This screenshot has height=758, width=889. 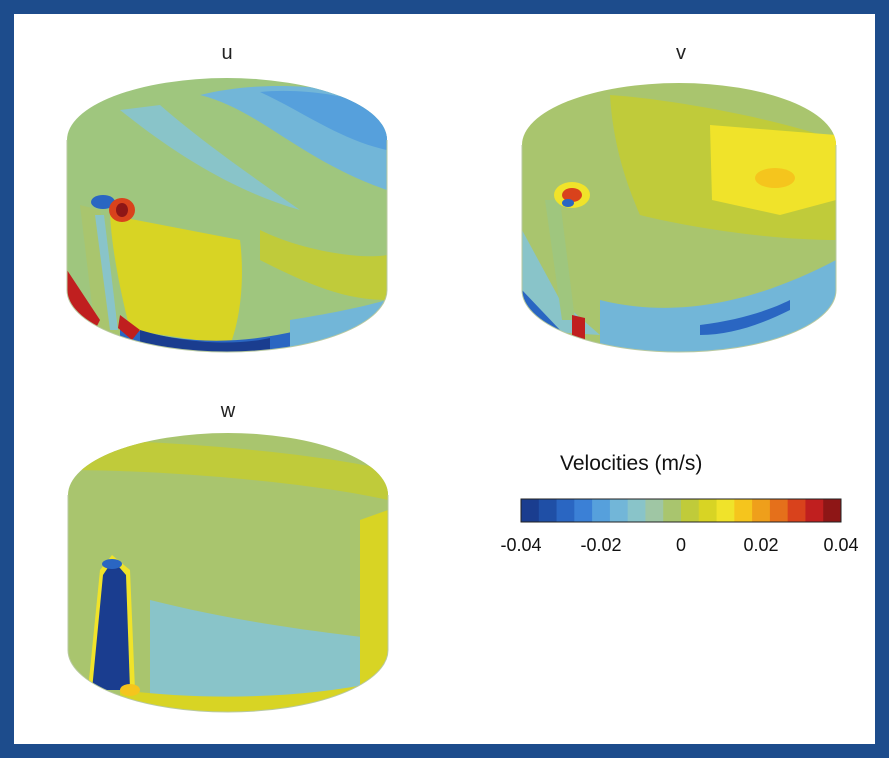 What do you see at coordinates (601, 545) in the screenshot?
I see `colorbar-tick-label: -0.02` at bounding box center [601, 545].